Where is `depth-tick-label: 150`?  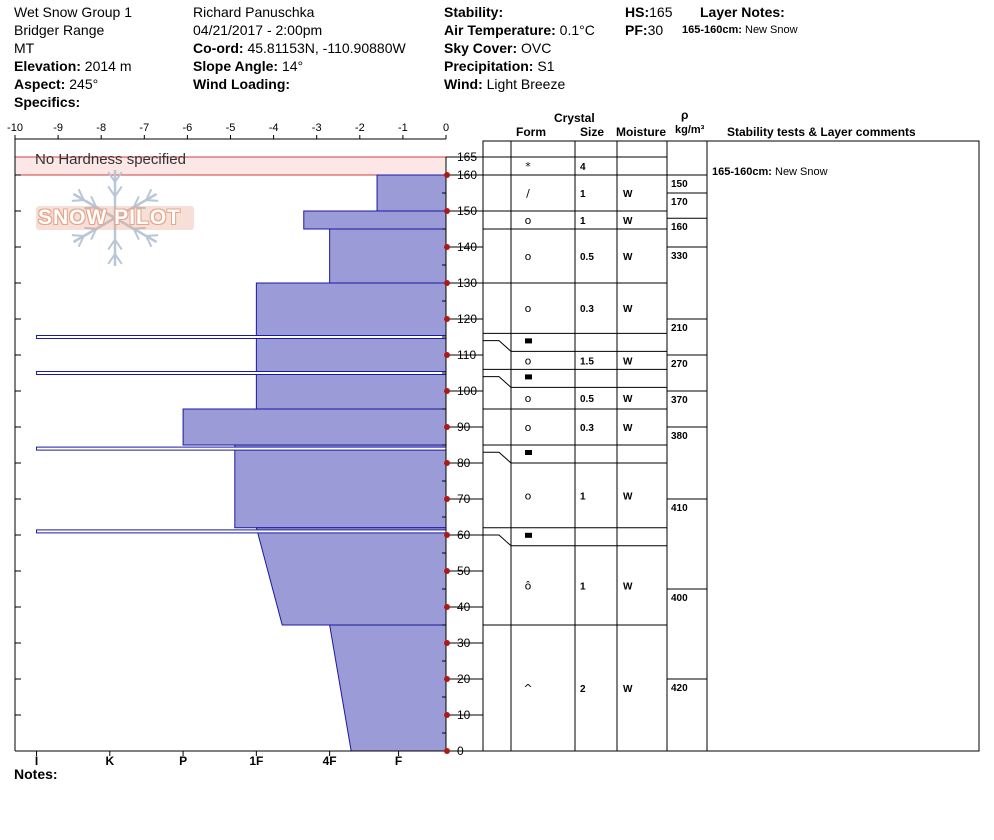 depth-tick-label: 150 is located at coordinates (467, 211).